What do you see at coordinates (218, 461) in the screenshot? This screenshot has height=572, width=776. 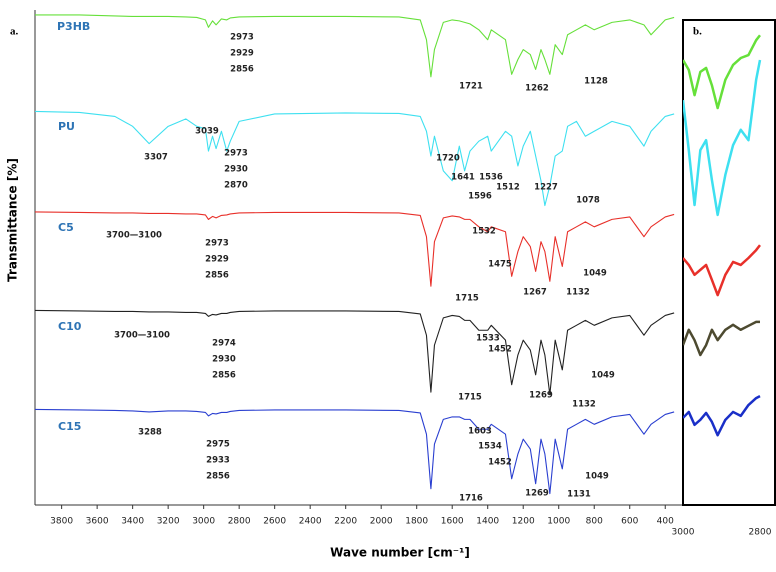 I see `peak-label: 2933` at bounding box center [218, 461].